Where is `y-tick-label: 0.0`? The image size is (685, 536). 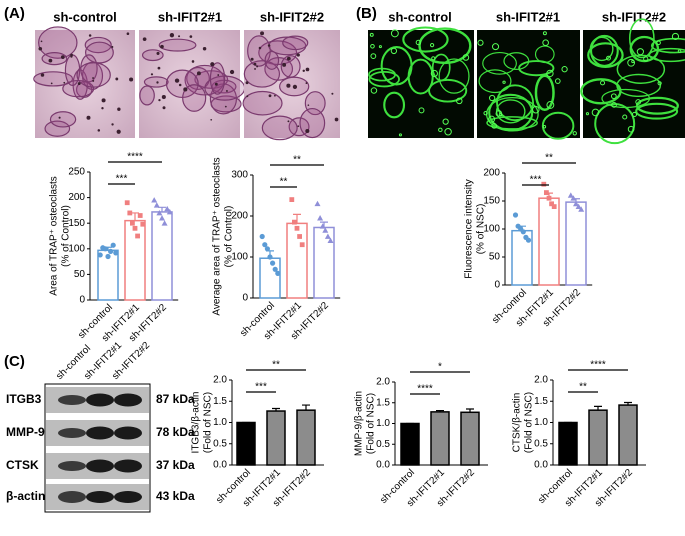 y-tick-label: 0.0 is located at coordinates (383, 465).